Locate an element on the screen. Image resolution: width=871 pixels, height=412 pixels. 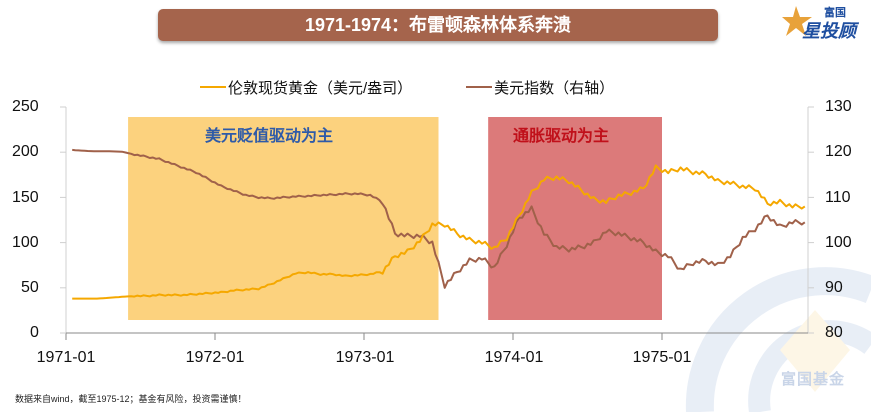
legend-item-usd-index: 美元指数（右轴） is located at coordinates (540, 87).